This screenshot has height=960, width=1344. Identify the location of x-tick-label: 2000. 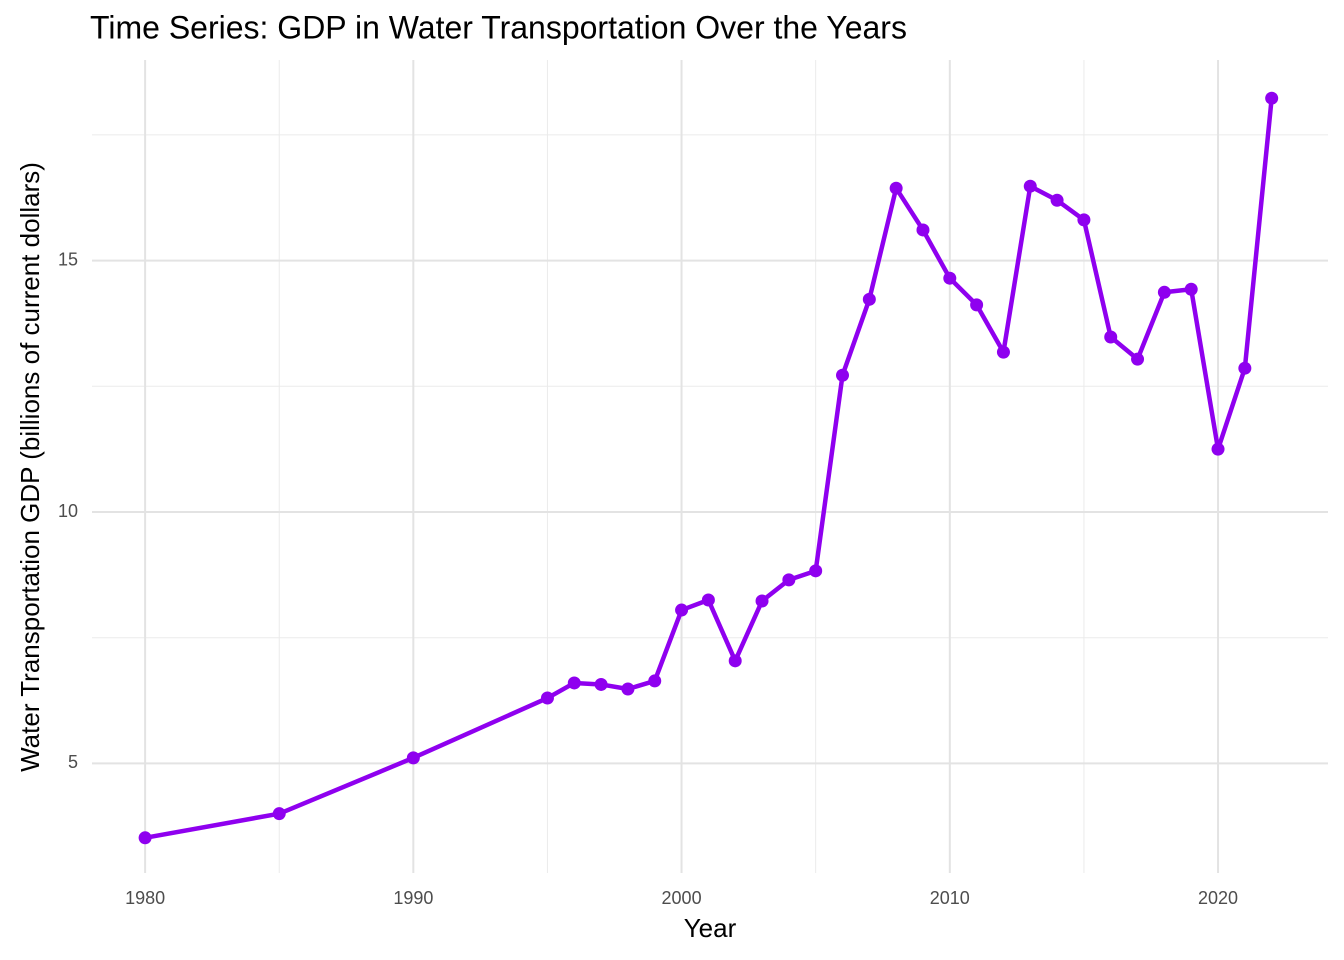
(682, 898).